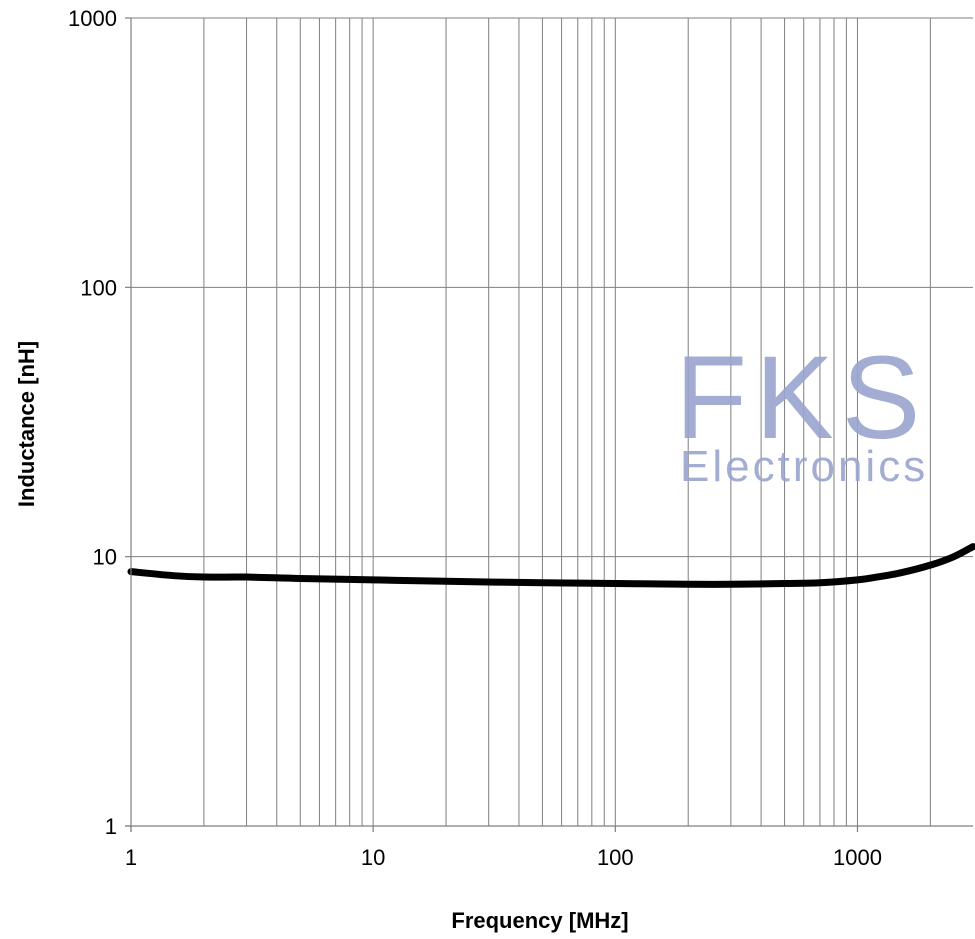 The image size is (975, 939). What do you see at coordinates (373, 857) in the screenshot?
I see `x-tick-label: 10` at bounding box center [373, 857].